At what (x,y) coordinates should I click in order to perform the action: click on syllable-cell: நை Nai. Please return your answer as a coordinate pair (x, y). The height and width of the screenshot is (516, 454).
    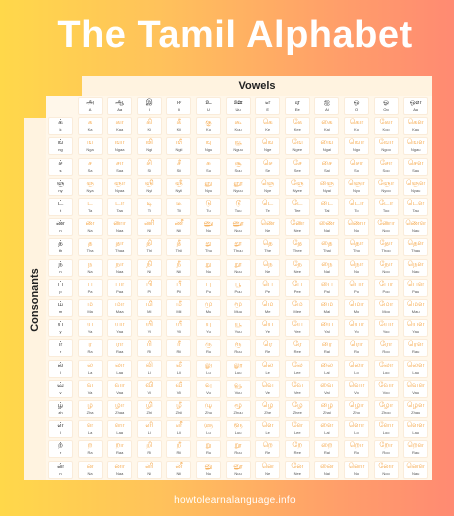
    Looking at the image, I should click on (327, 267).